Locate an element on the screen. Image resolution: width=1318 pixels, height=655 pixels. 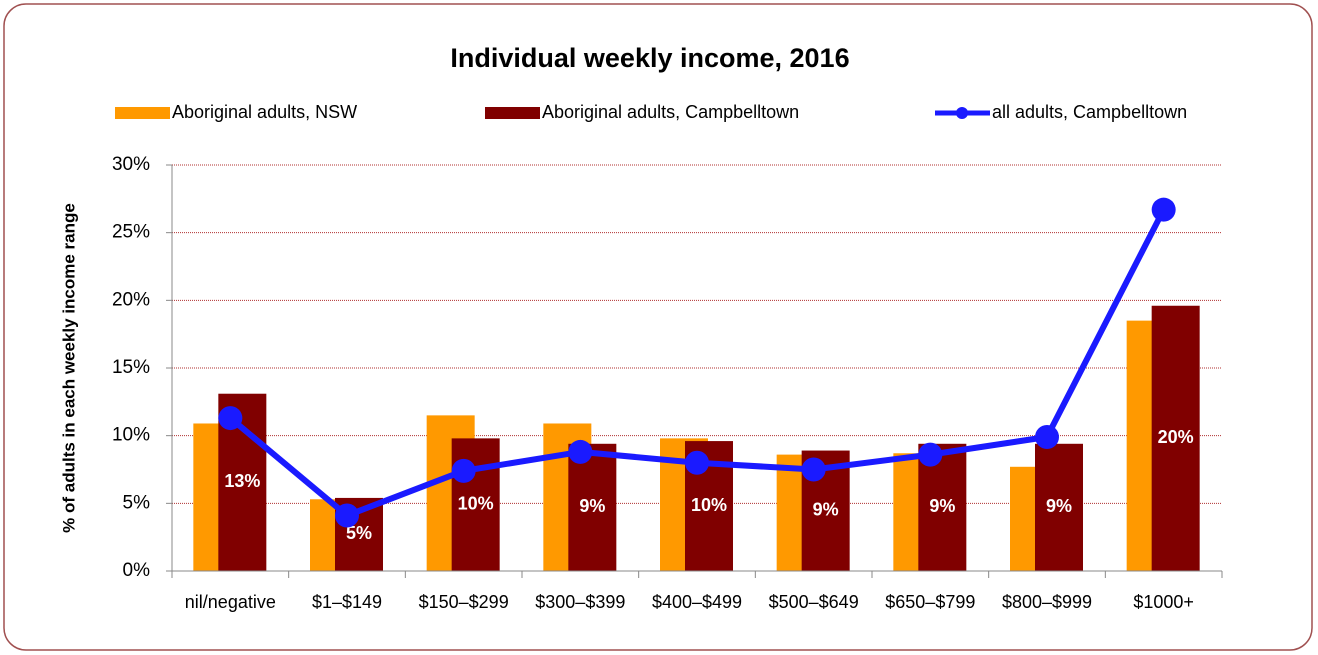
legend-label: Aboriginal adults, NSW is located at coordinates (264, 112).